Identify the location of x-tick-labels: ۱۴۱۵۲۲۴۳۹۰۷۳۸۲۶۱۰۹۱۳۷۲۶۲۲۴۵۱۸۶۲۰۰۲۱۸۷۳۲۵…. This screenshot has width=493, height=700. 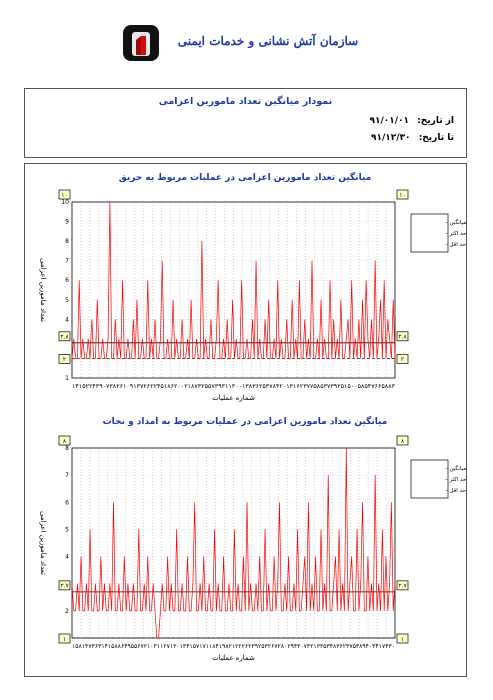
(234, 386).